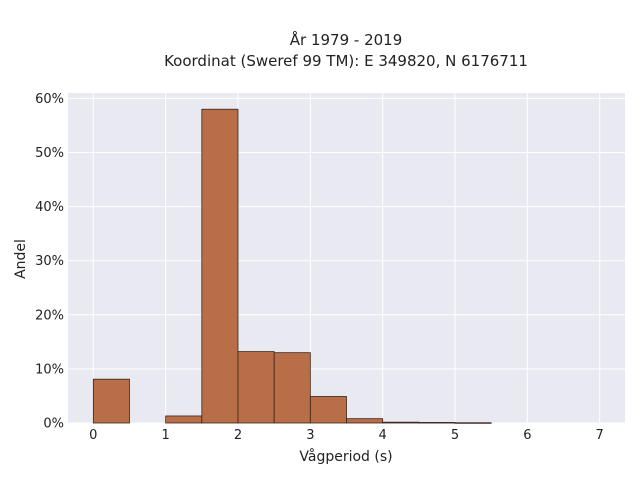  Describe the element at coordinates (346, 435) in the screenshot. I see `x-tick-labels: 0 1 2 3 4 5 6 7` at that location.